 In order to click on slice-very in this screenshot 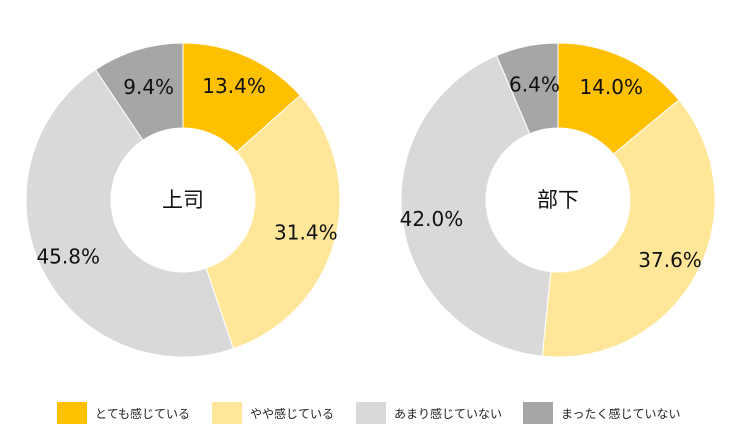, I will do `click(618, 98)`.